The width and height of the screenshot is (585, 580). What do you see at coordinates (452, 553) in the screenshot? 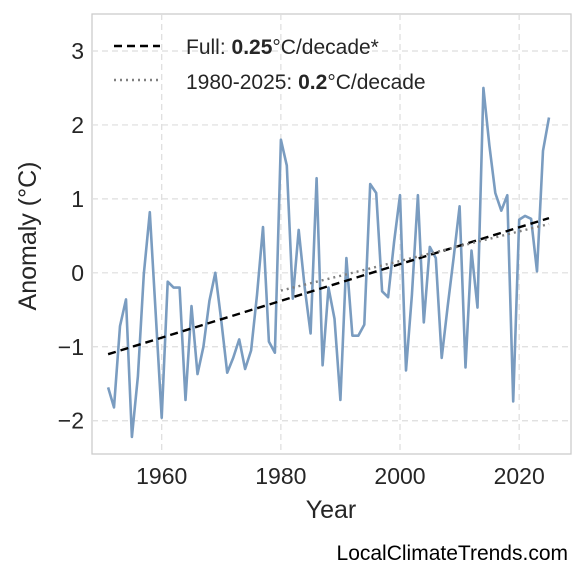
I see `source-credit: LocalClimateTrends.com` at bounding box center [452, 553].